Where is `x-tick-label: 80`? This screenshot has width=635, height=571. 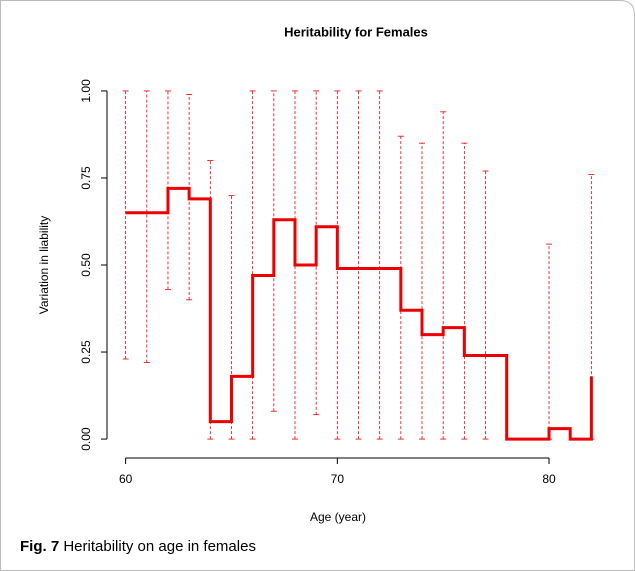
x-tick-label: 80 is located at coordinates (549, 479).